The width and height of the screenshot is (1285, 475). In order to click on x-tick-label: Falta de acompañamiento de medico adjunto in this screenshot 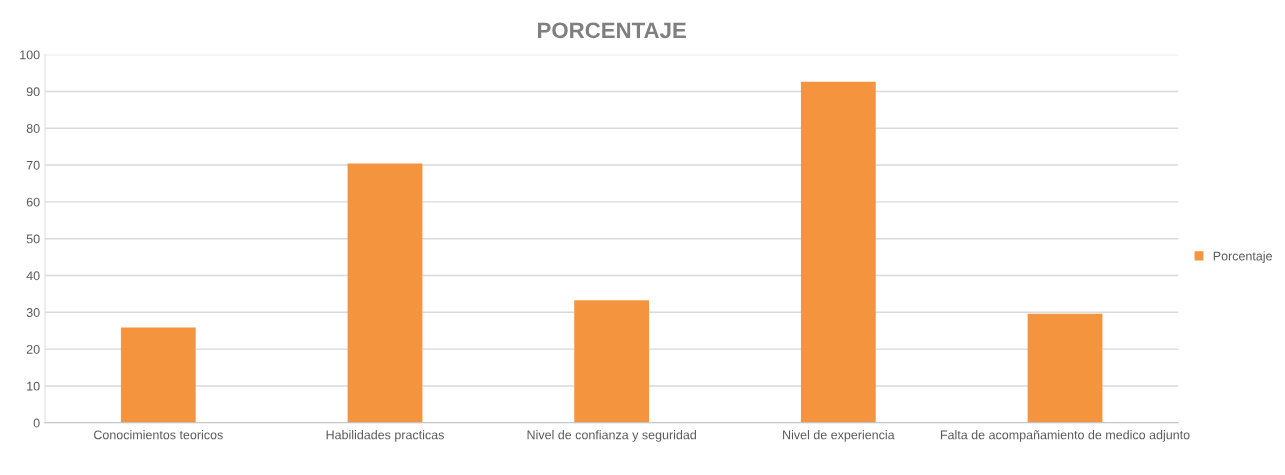, I will do `click(1065, 436)`.